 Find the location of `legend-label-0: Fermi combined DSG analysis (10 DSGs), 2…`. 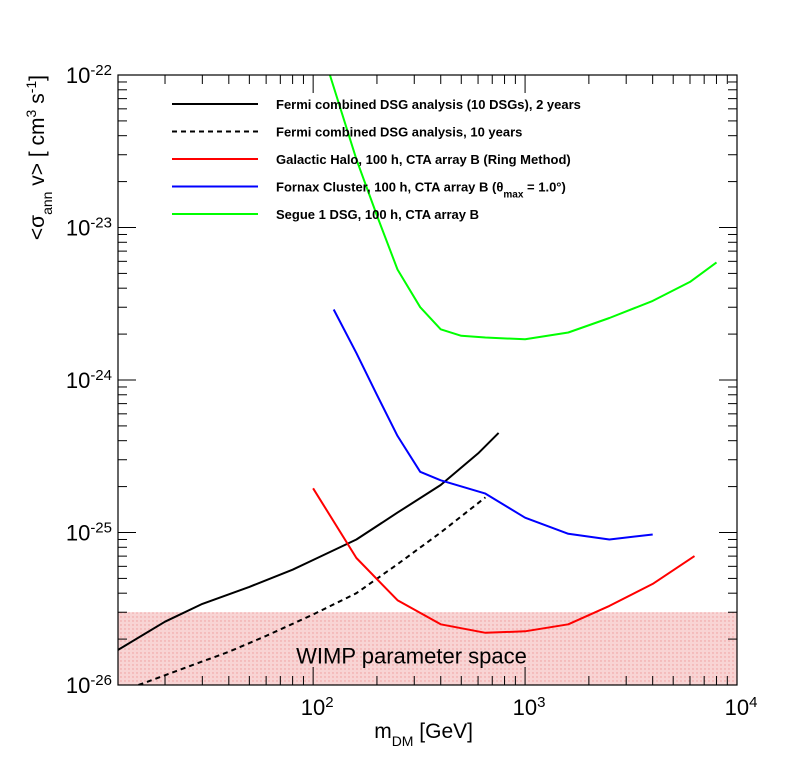

legend-label-0: Fermi combined DSG analysis (10 DSGs), 2… is located at coordinates (428, 104).